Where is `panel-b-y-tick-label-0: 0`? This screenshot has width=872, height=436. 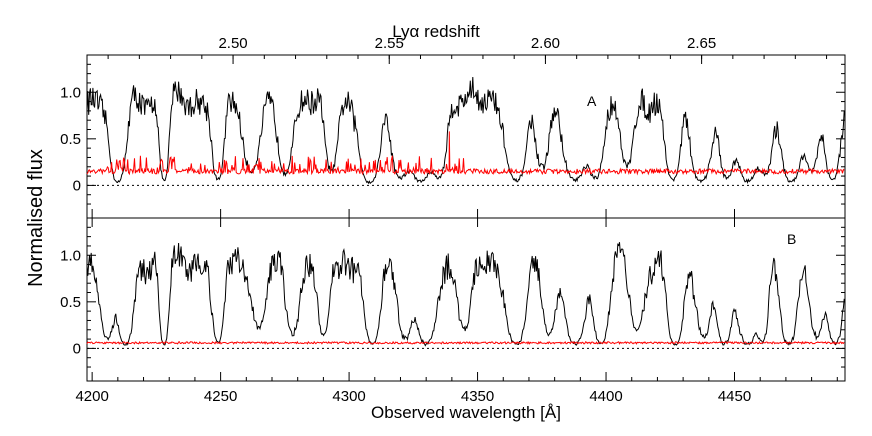
panel-b-y-tick-label-0: 0 is located at coordinates (77, 348).